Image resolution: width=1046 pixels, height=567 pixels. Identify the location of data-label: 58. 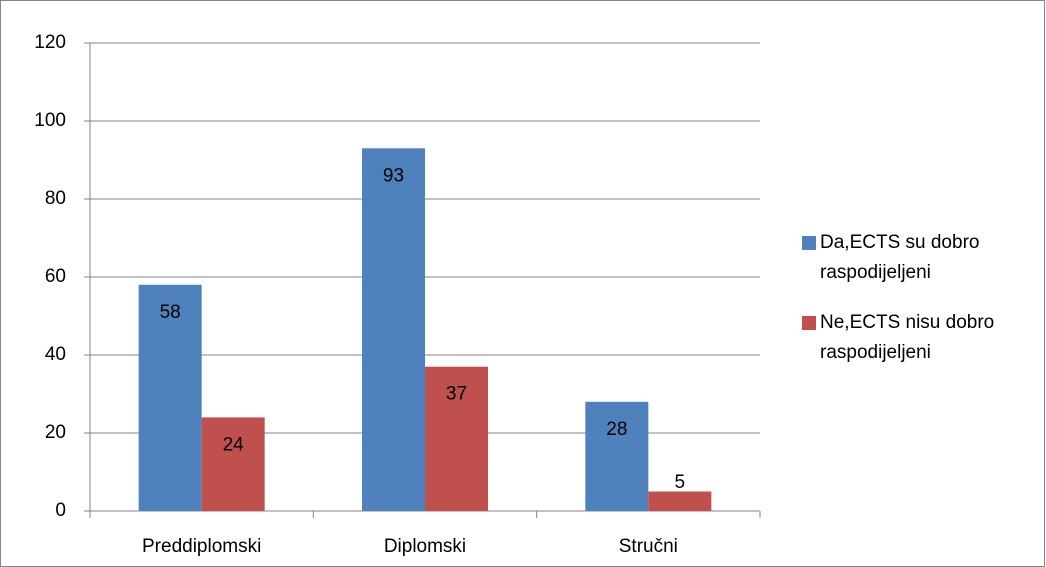
(170, 312).